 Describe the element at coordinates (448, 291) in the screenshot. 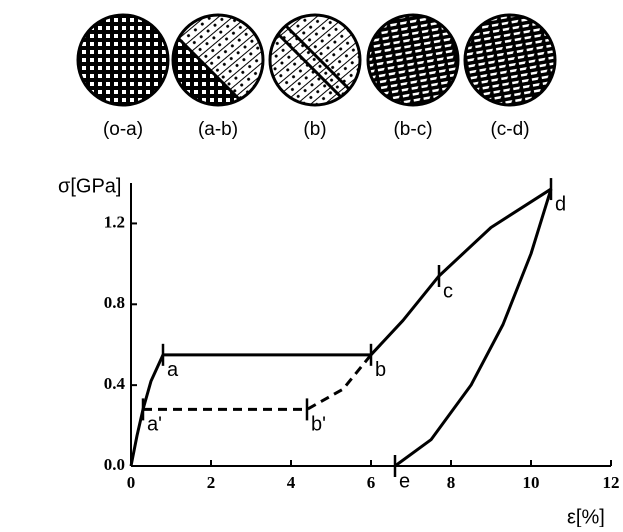

I see `point-label: c` at that location.